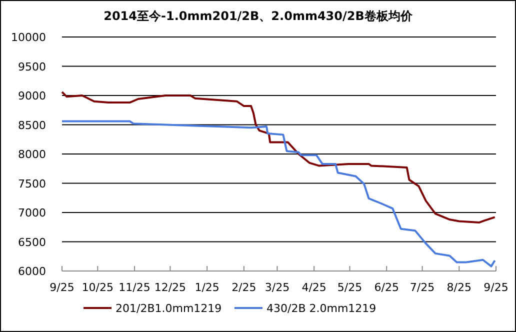 Image resolution: width=516 pixels, height=332 pixels. Describe the element at coordinates (170, 287) in the screenshot. I see `x-tick-label: 12/25` at that location.